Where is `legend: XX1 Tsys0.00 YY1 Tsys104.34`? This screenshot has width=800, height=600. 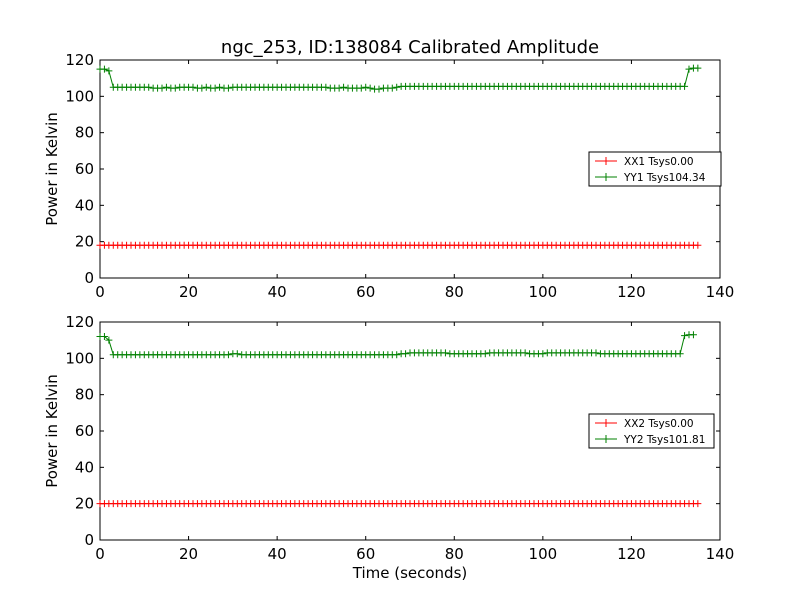
legend: XX1 Tsys0.00 YY1 Tsys104.34 is located at coordinates (655, 169).